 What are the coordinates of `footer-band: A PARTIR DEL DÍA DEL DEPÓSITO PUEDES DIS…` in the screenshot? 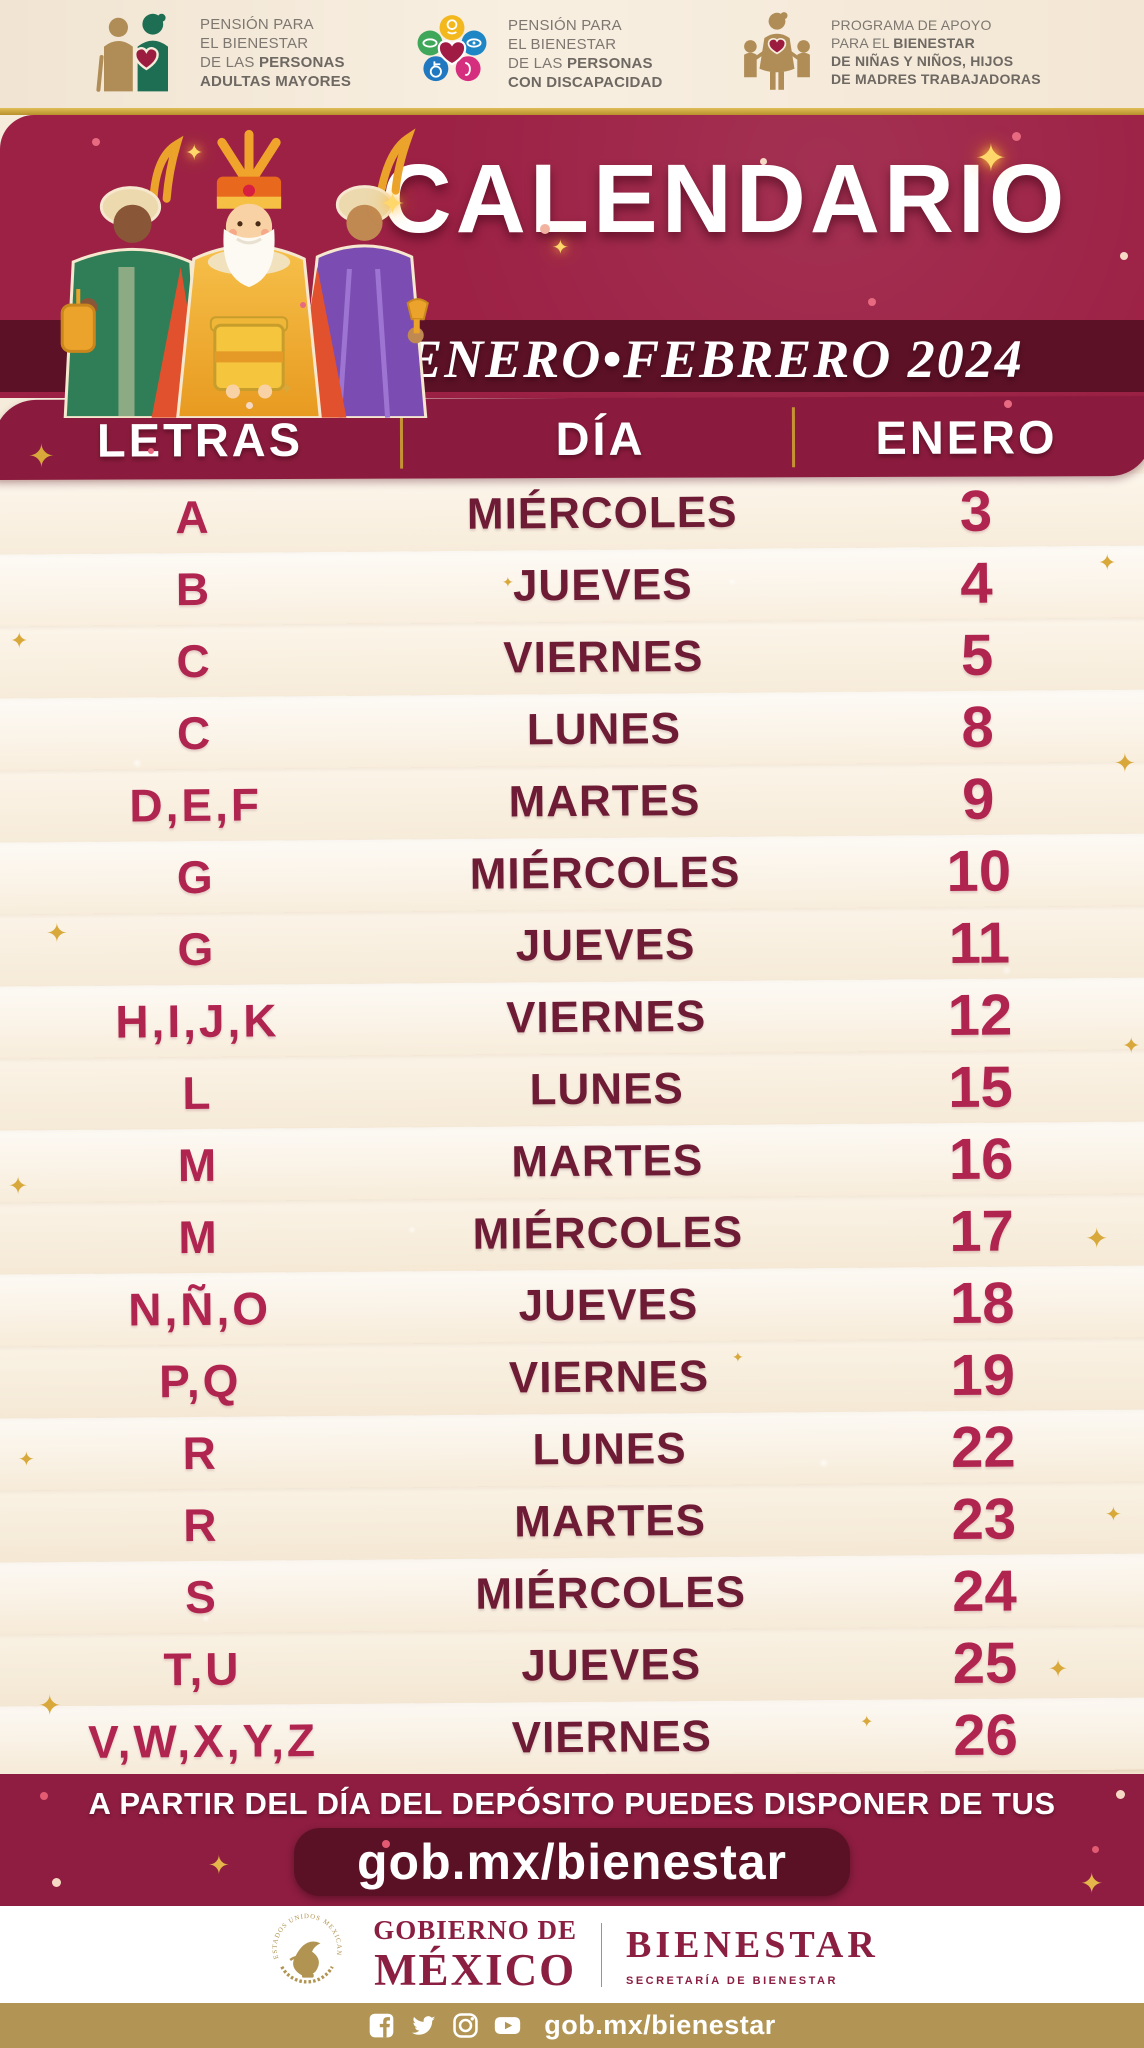 It's located at (572, 1840).